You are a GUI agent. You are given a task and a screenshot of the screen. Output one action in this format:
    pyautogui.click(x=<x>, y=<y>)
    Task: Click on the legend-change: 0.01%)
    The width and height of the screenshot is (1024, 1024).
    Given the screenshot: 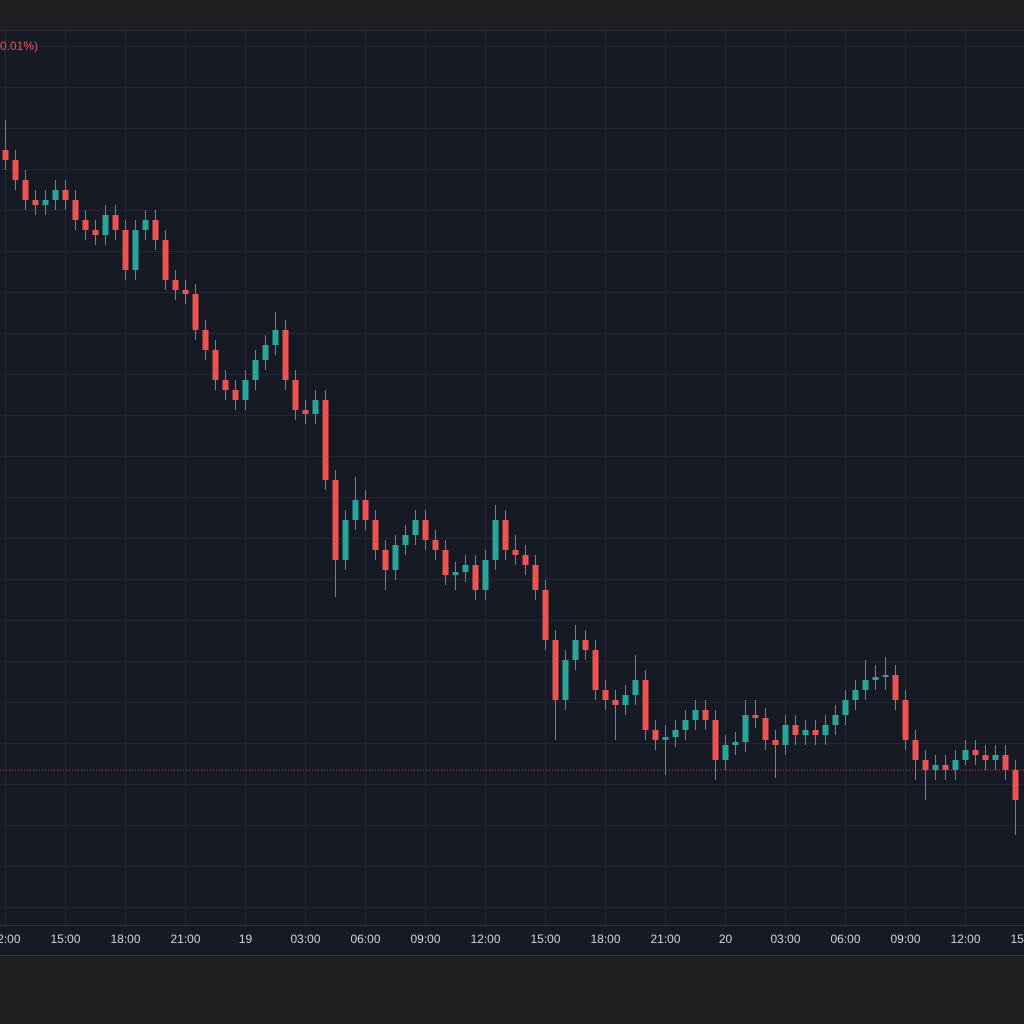 What is the action you would take?
    pyautogui.click(x=19, y=46)
    